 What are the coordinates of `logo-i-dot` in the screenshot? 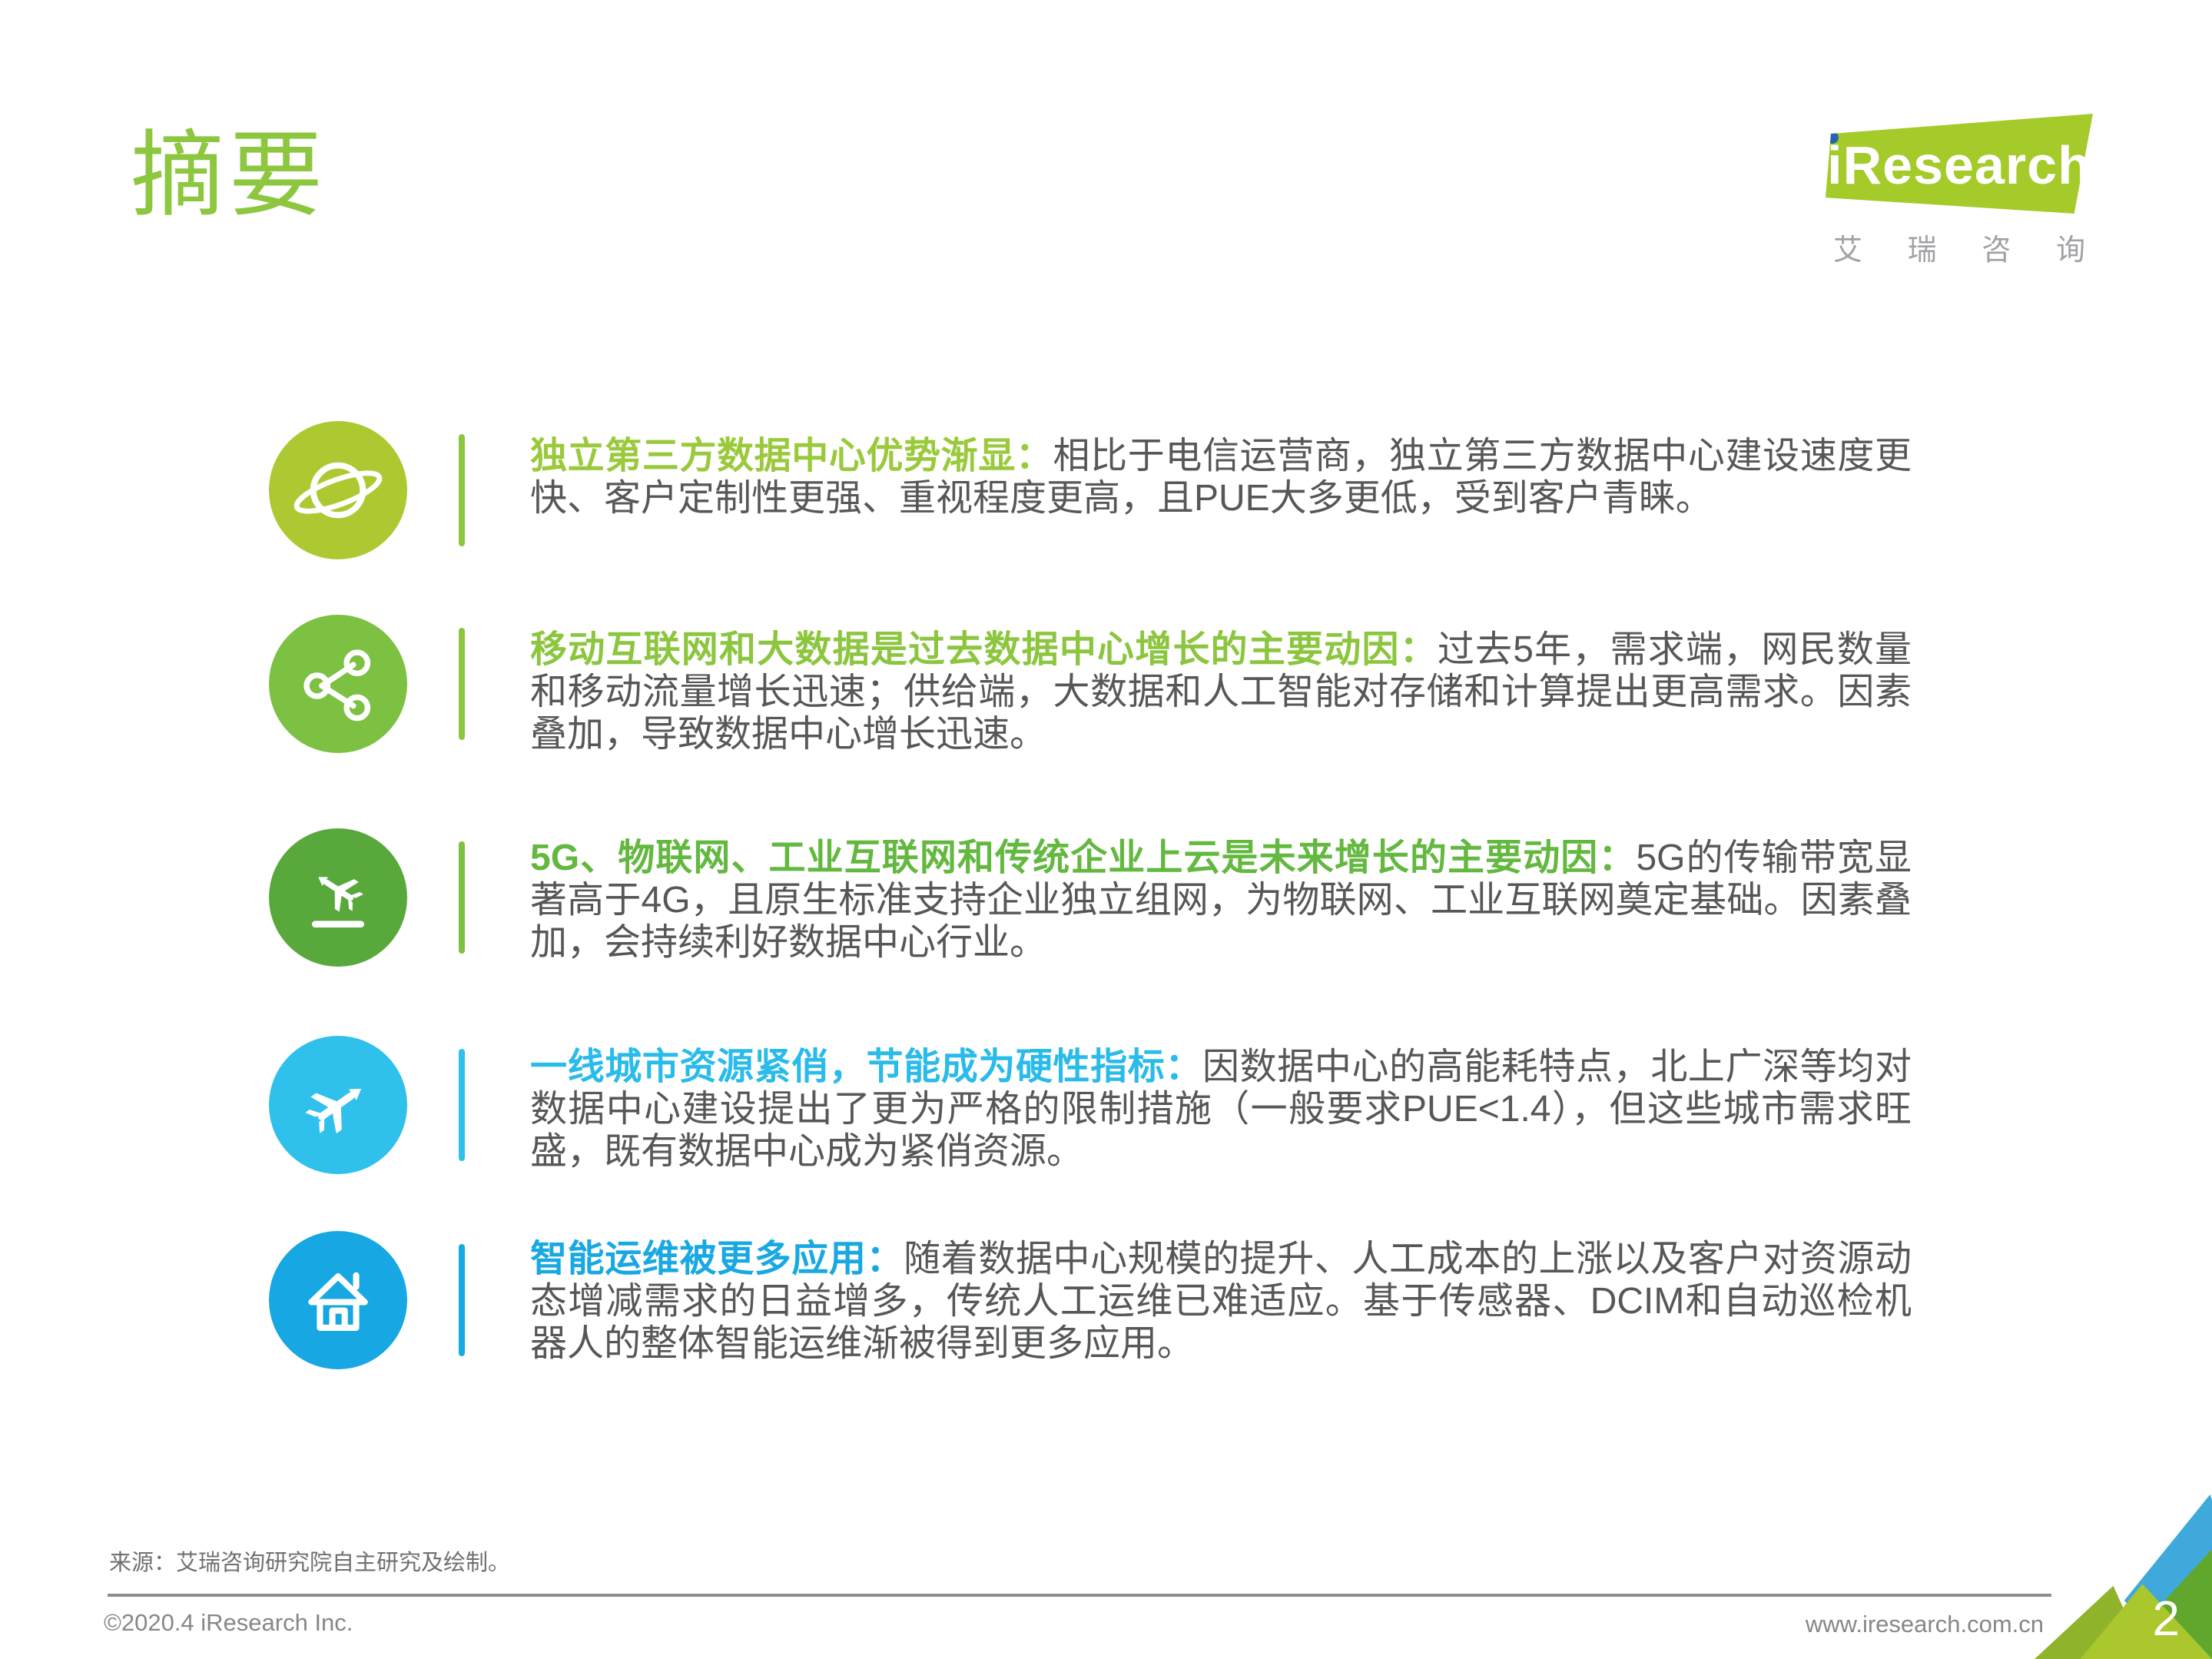 It's located at (1832, 137).